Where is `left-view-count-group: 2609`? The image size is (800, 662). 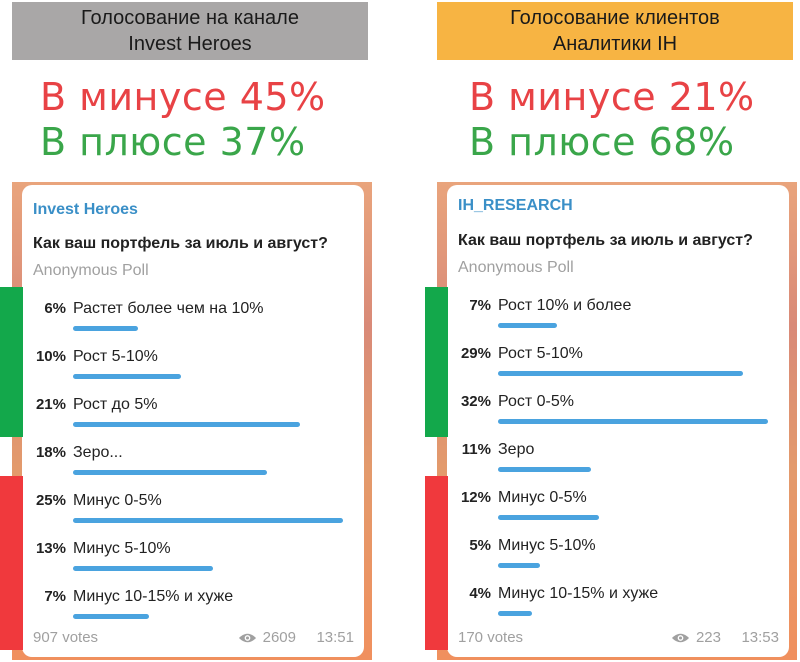
left-view-count-group: 2609 is located at coordinates (267, 637).